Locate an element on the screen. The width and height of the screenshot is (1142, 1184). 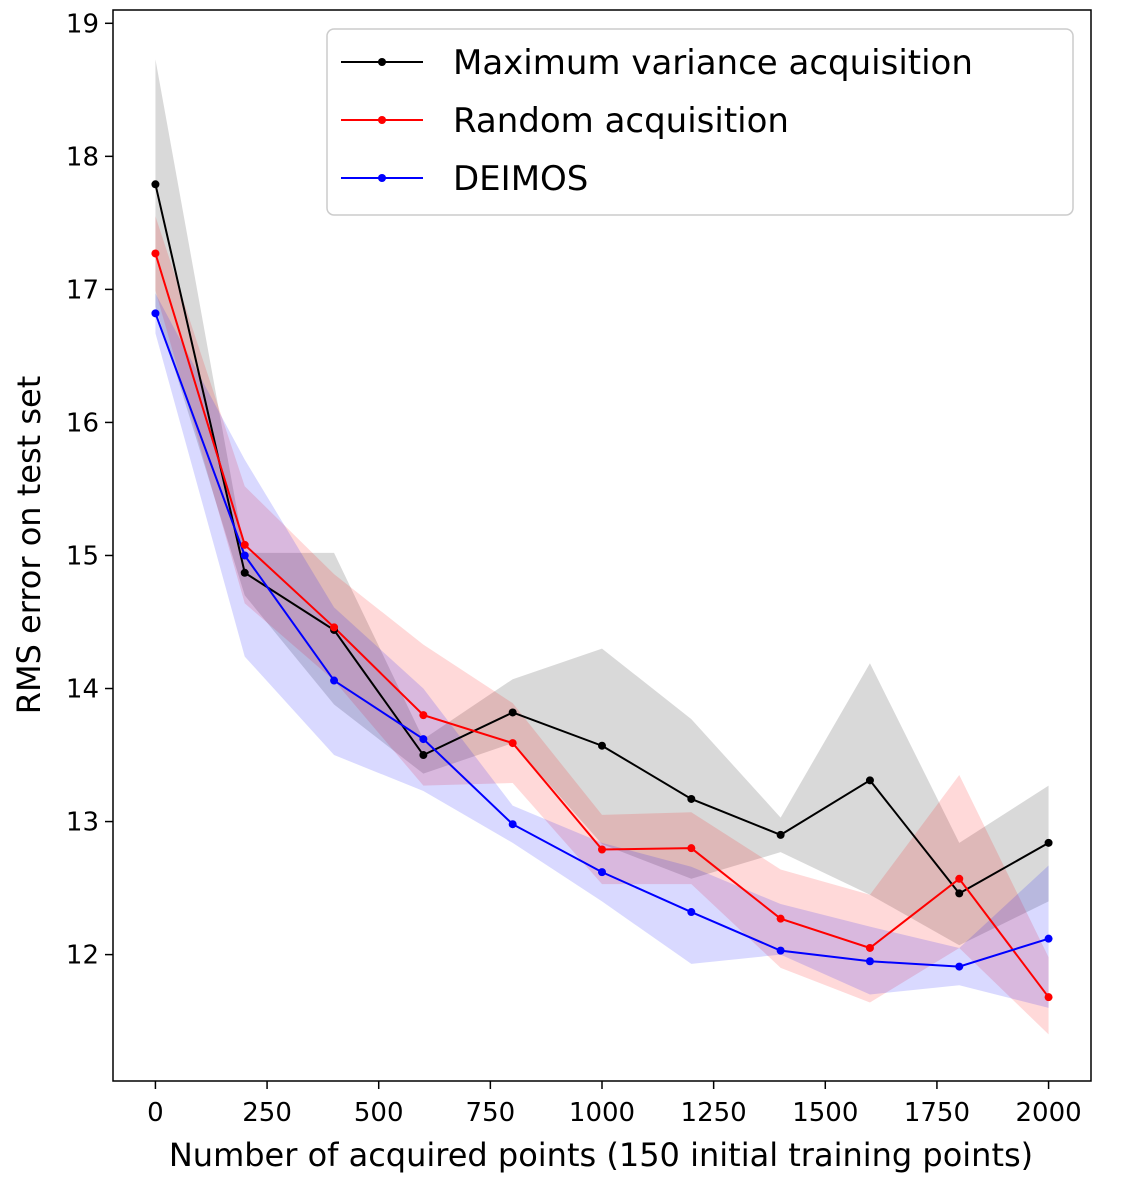
maximum-variance-acquisition-legend-marker is located at coordinates (382, 62).